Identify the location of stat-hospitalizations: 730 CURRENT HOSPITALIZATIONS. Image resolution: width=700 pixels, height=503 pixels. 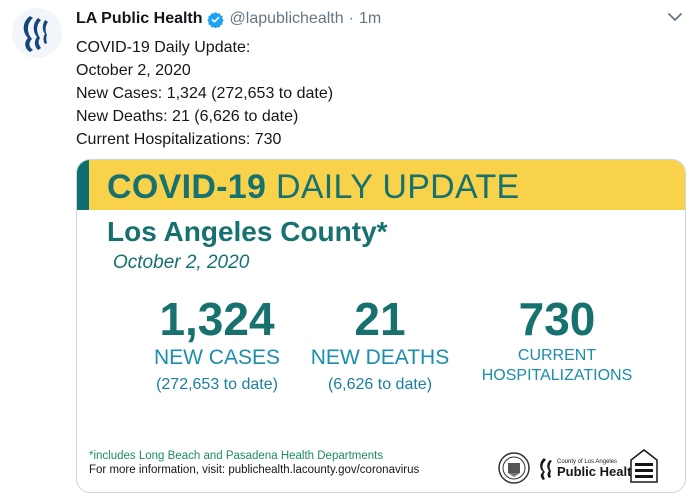
(557, 339).